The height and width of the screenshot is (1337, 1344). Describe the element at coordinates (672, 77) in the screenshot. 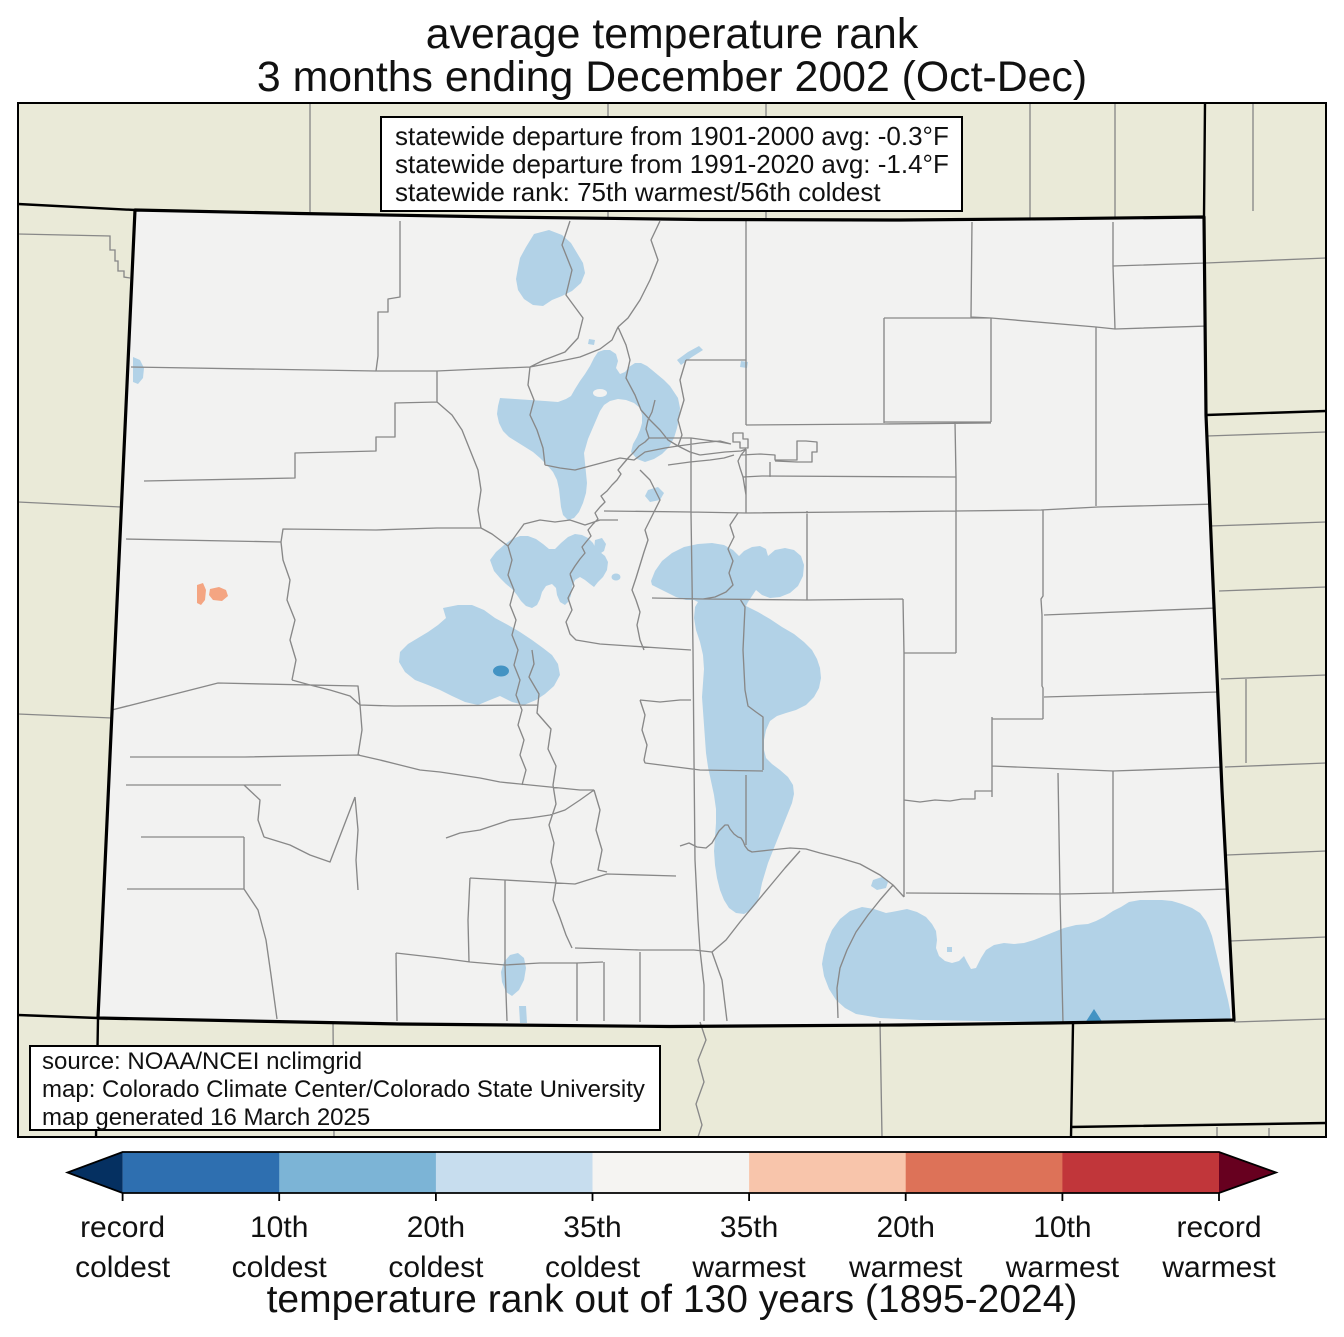

I see `svg-text:3 months ending December 2002: 3 months ending December 2002 (Oct-Dec)` at that location.